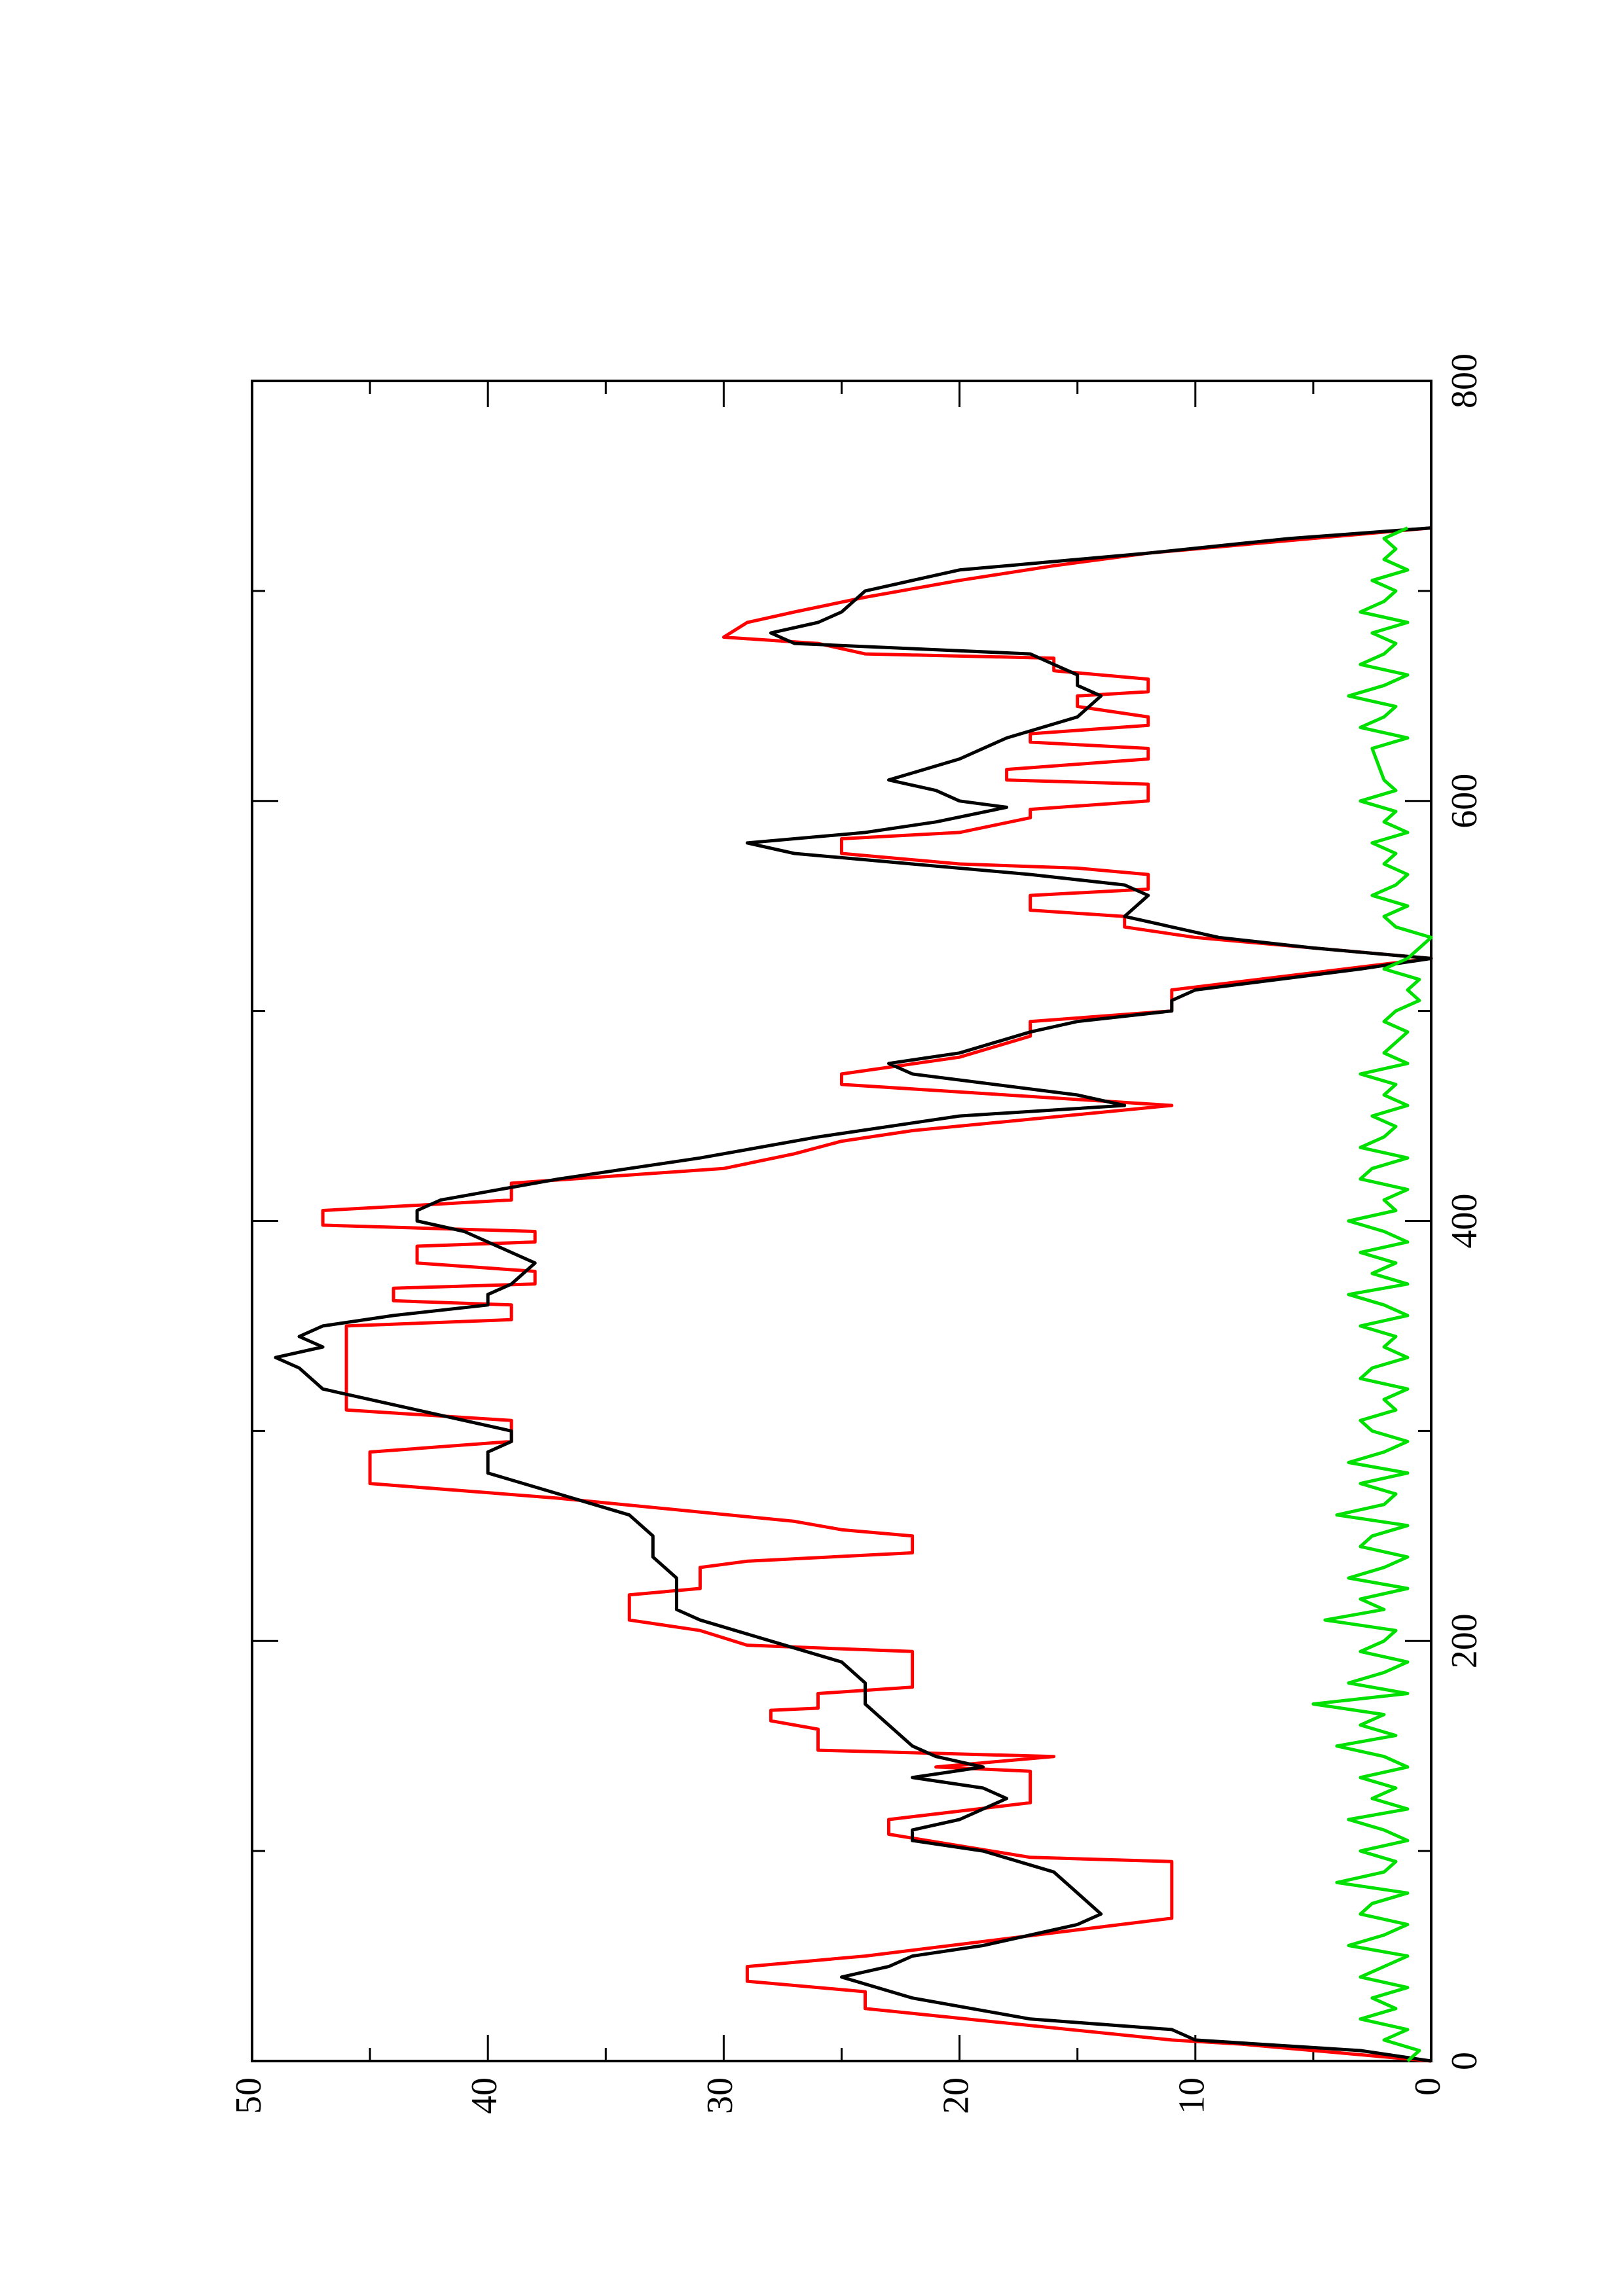 This screenshot has width=1623, height=2296. What do you see at coordinates (1464, 1640) in the screenshot?
I see `x-tick-label: 200` at bounding box center [1464, 1640].